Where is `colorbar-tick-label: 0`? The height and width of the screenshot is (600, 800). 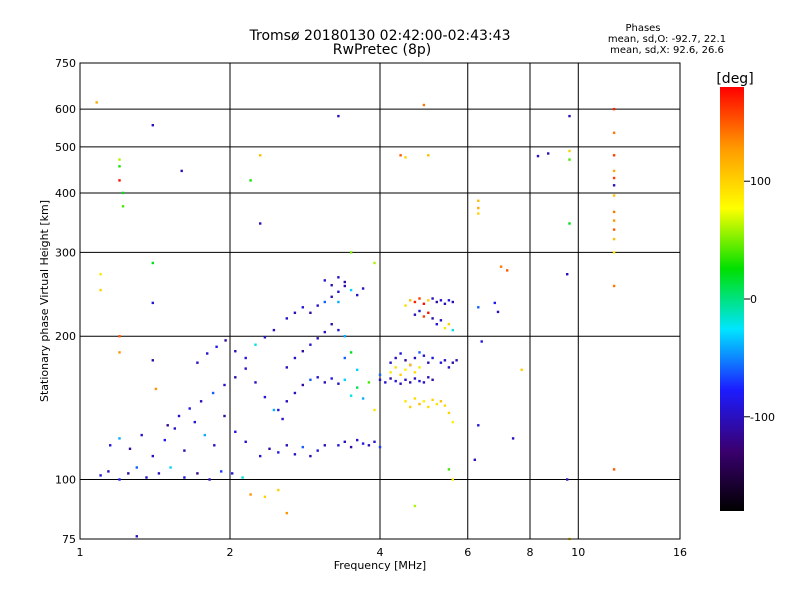 colorbar-tick-label: 0 is located at coordinates (753, 299).